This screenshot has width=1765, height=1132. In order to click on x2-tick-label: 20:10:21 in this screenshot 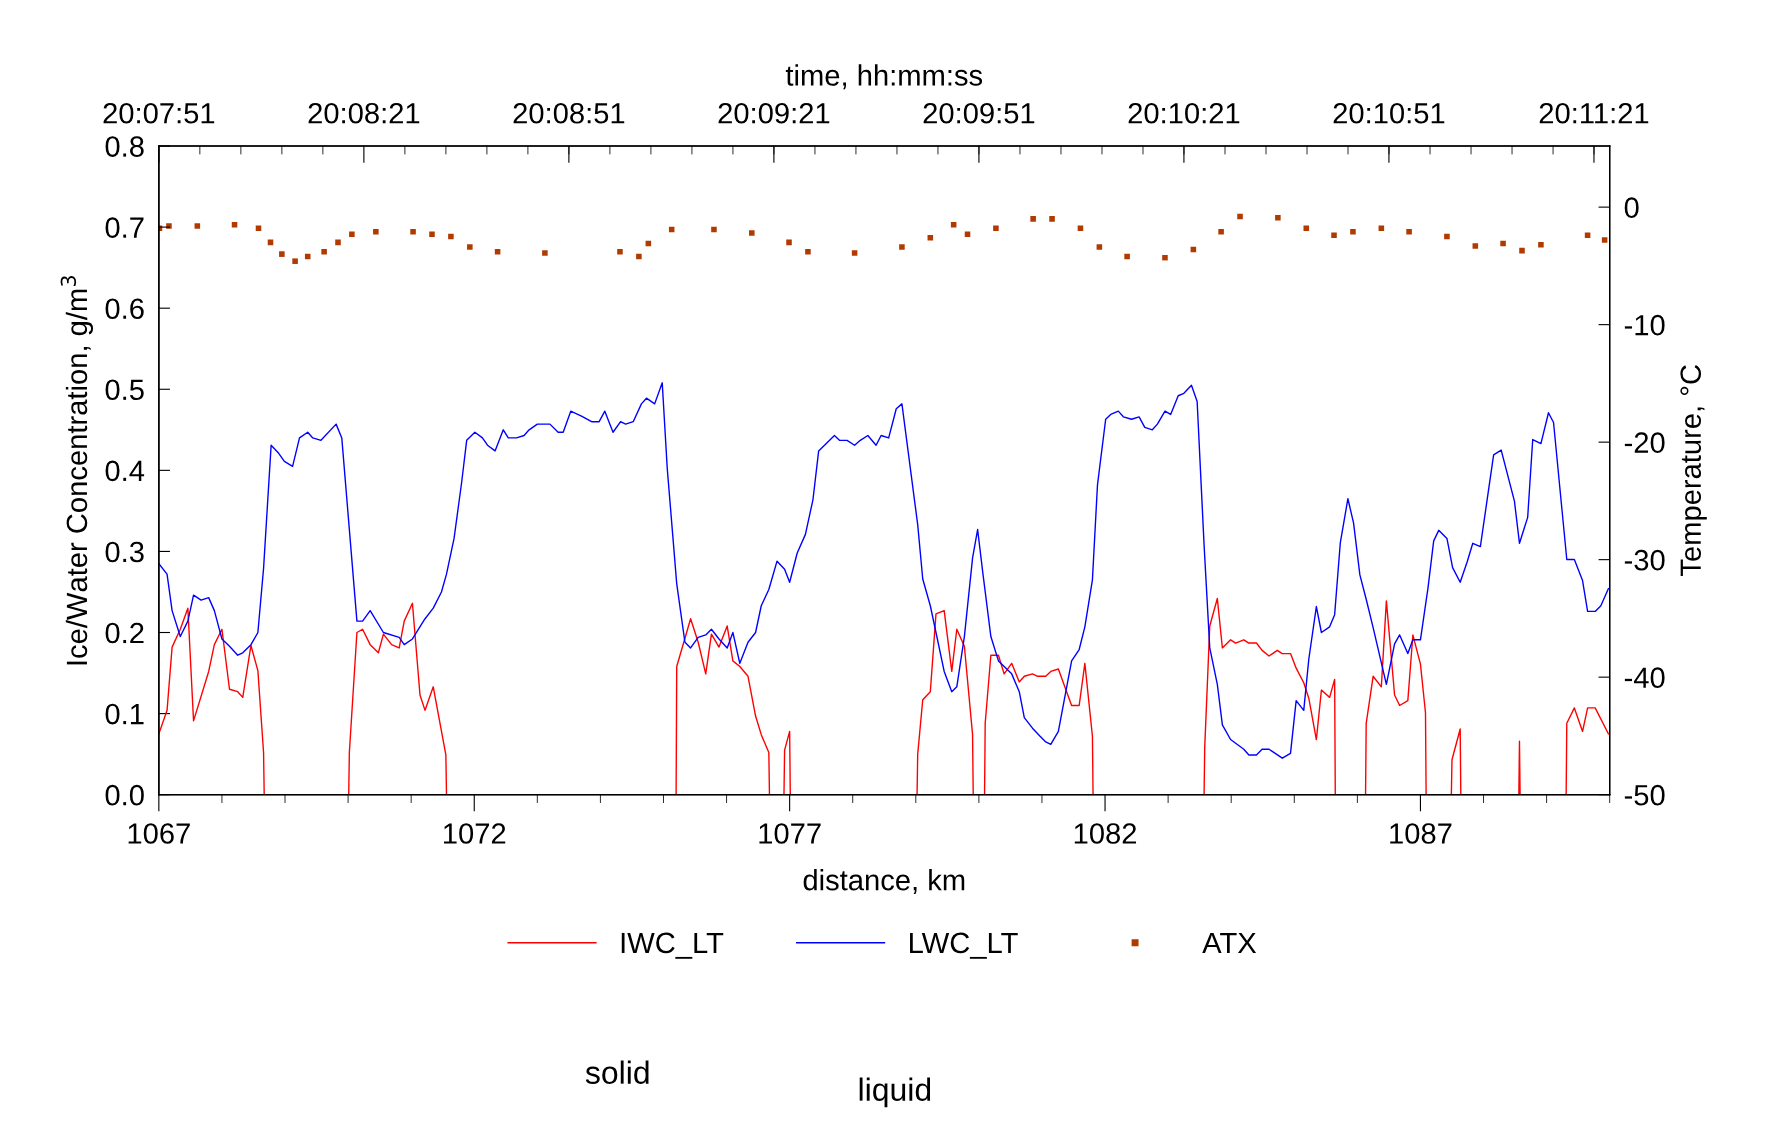, I will do `click(1184, 113)`.